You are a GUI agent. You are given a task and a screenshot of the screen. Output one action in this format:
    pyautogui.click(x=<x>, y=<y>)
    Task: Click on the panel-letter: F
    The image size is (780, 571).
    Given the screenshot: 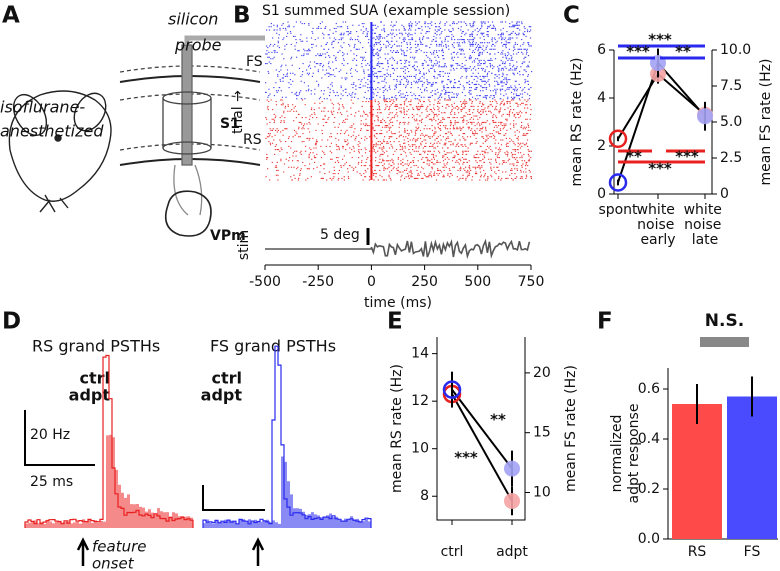 What is the action you would take?
    pyautogui.click(x=605, y=322)
    